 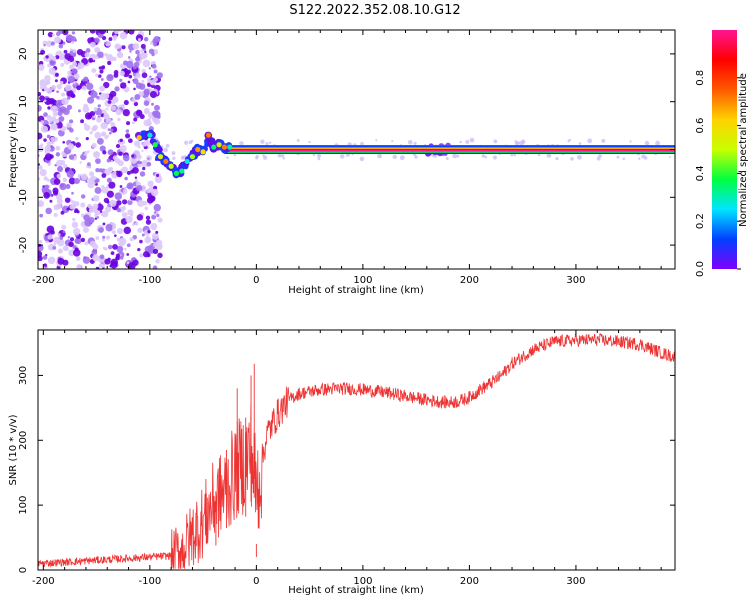 I want to click on x-tick-label: 300, so click(x=575, y=280).